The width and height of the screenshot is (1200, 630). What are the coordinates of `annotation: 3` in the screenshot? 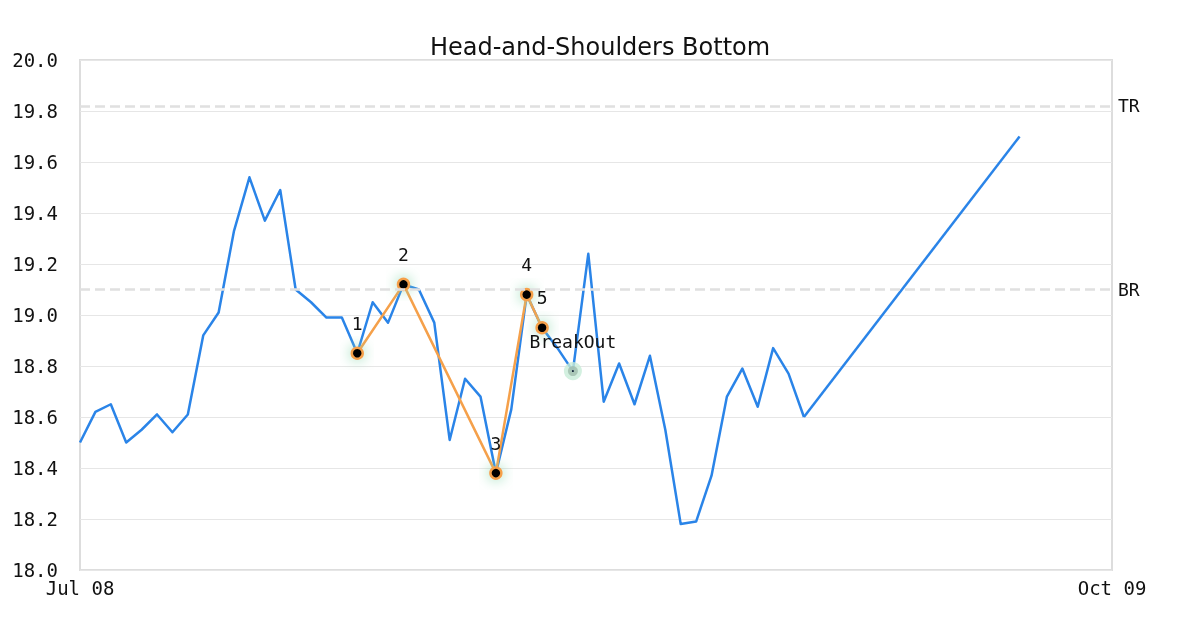 It's located at (496, 443).